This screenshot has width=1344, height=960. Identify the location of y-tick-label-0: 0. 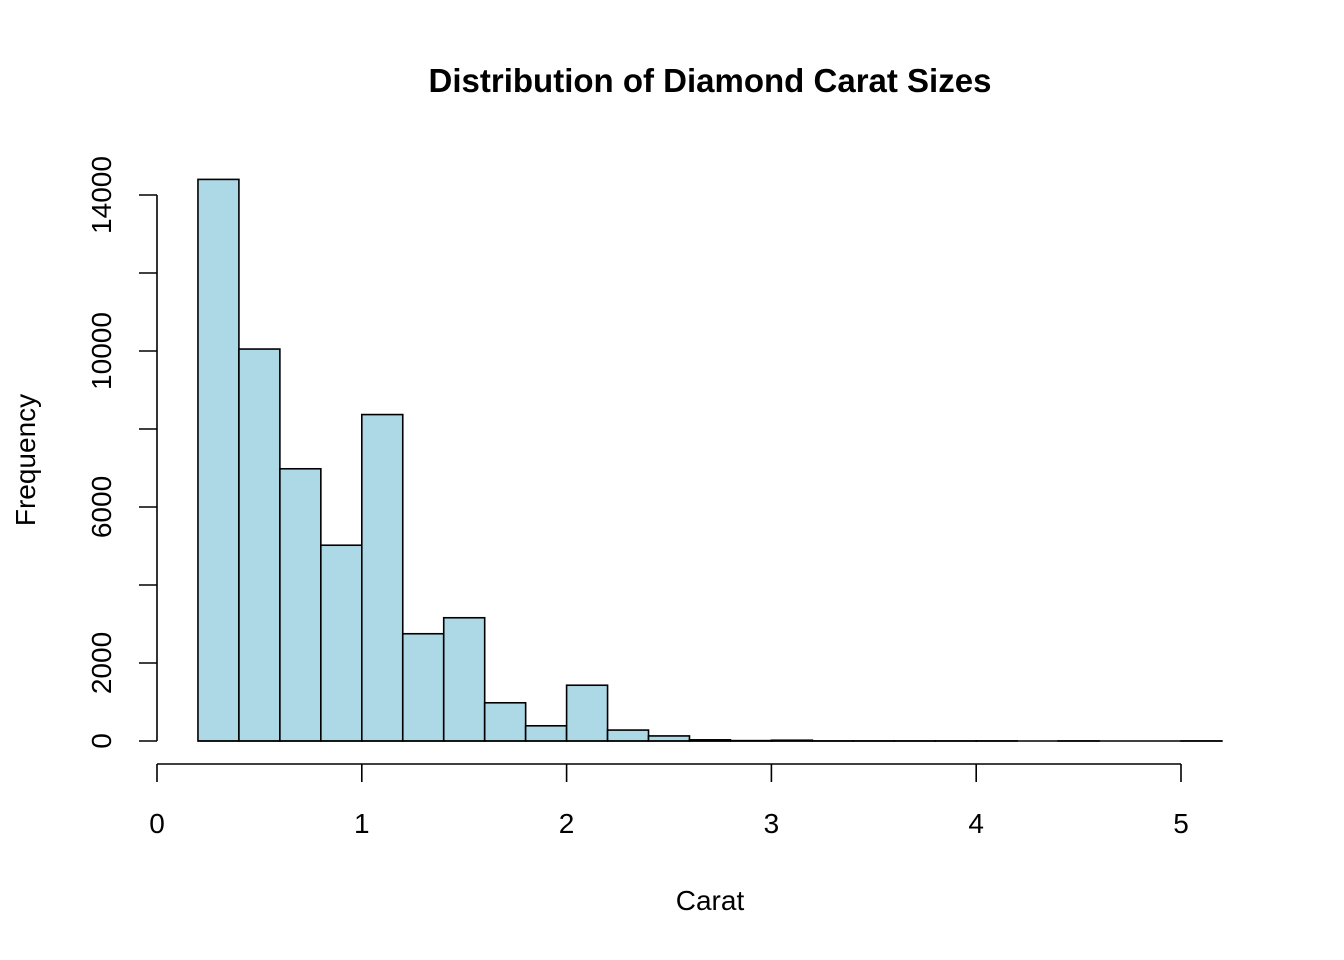
(101, 741).